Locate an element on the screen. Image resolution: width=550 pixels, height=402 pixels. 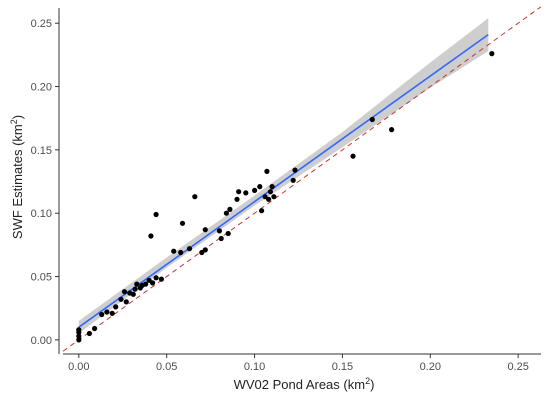
x-axis-title: WV02 Pond Areas (km2) is located at coordinates (304, 384).